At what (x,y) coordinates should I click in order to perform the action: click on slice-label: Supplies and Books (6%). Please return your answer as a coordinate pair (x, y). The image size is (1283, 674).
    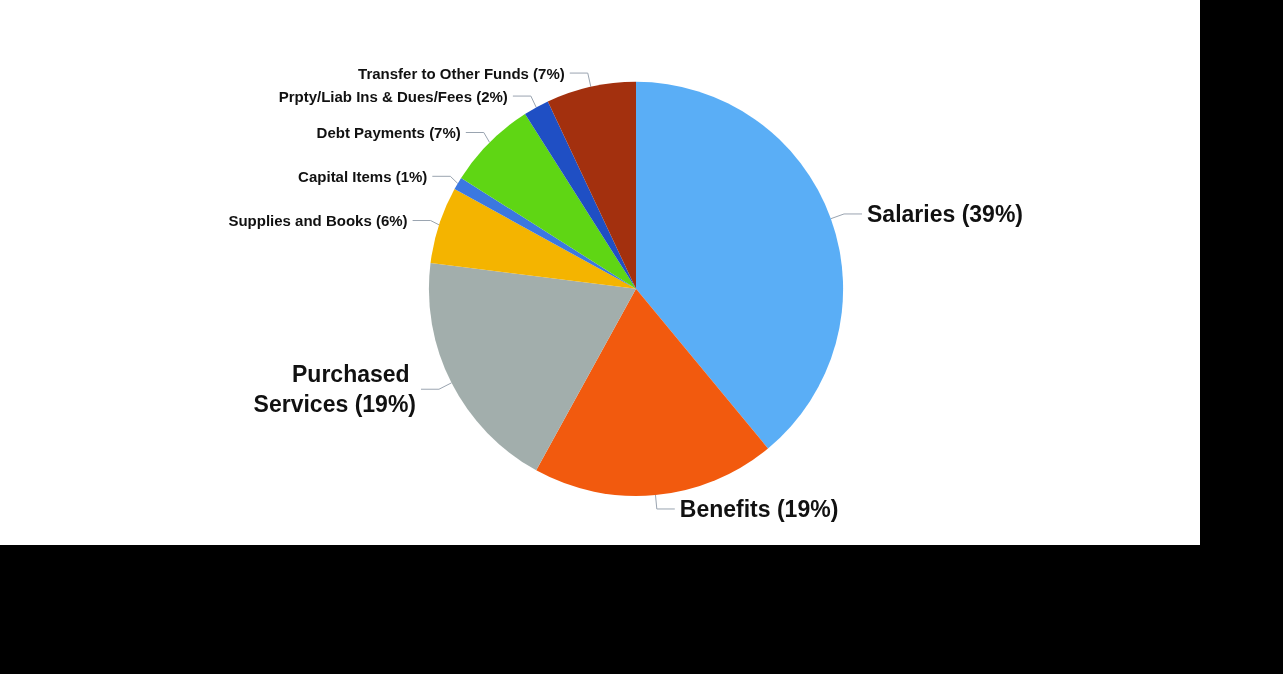
    Looking at the image, I should click on (318, 221).